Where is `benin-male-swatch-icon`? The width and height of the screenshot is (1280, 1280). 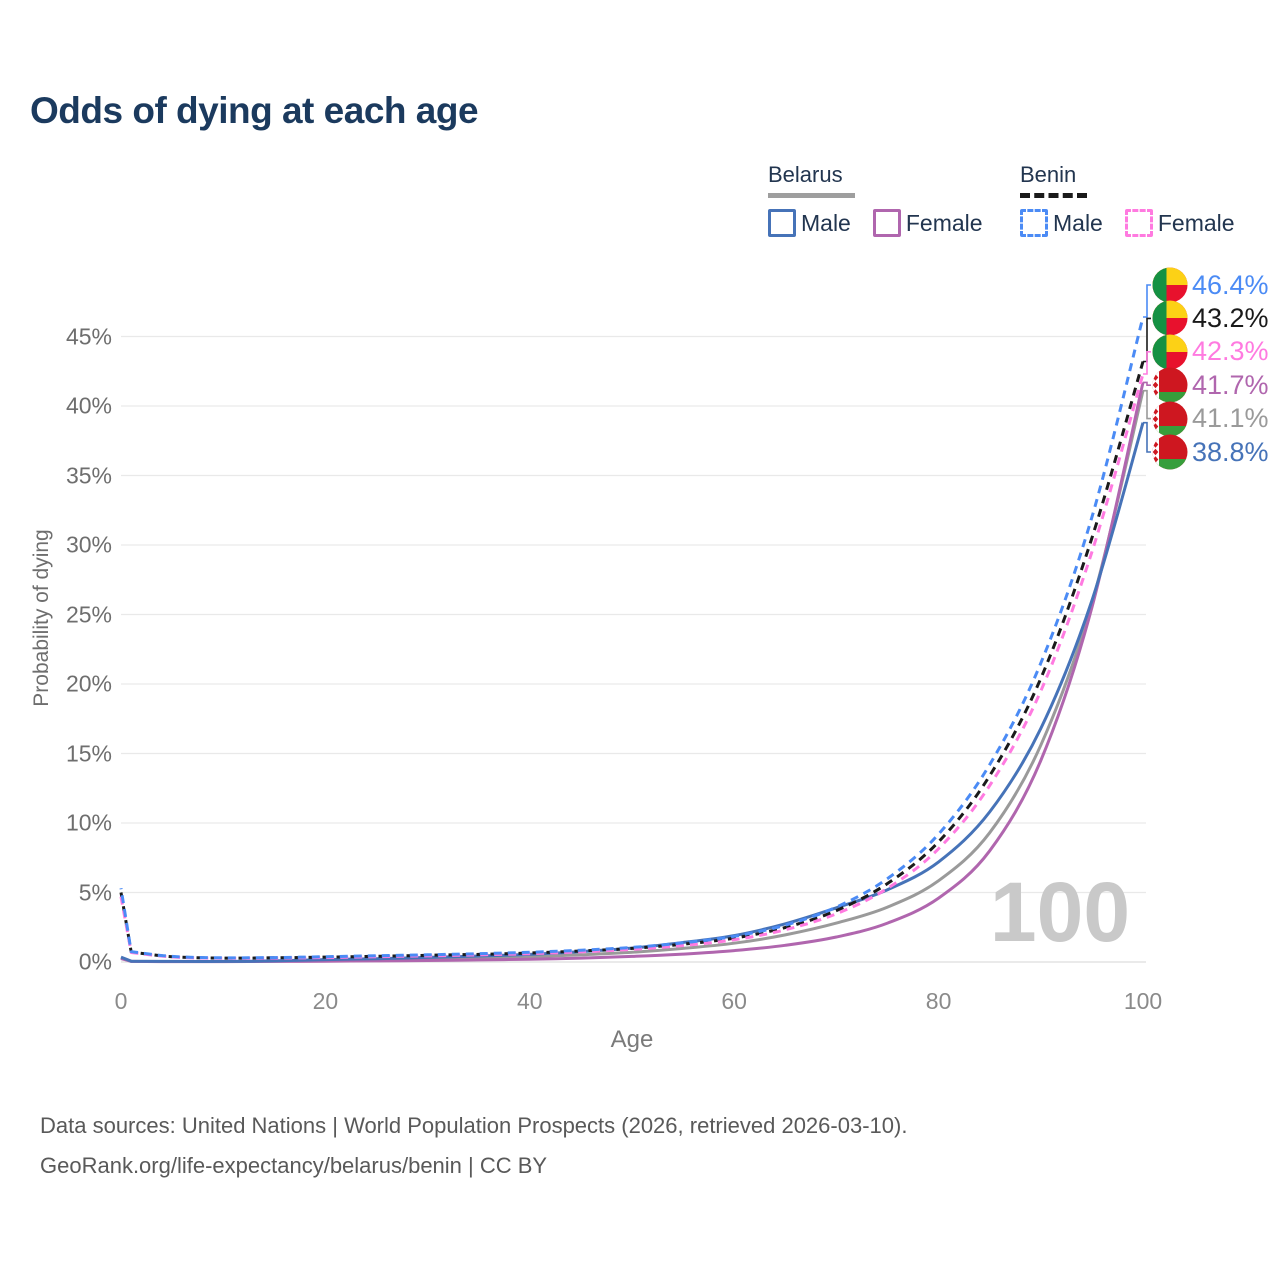 benin-male-swatch-icon is located at coordinates (1034, 223).